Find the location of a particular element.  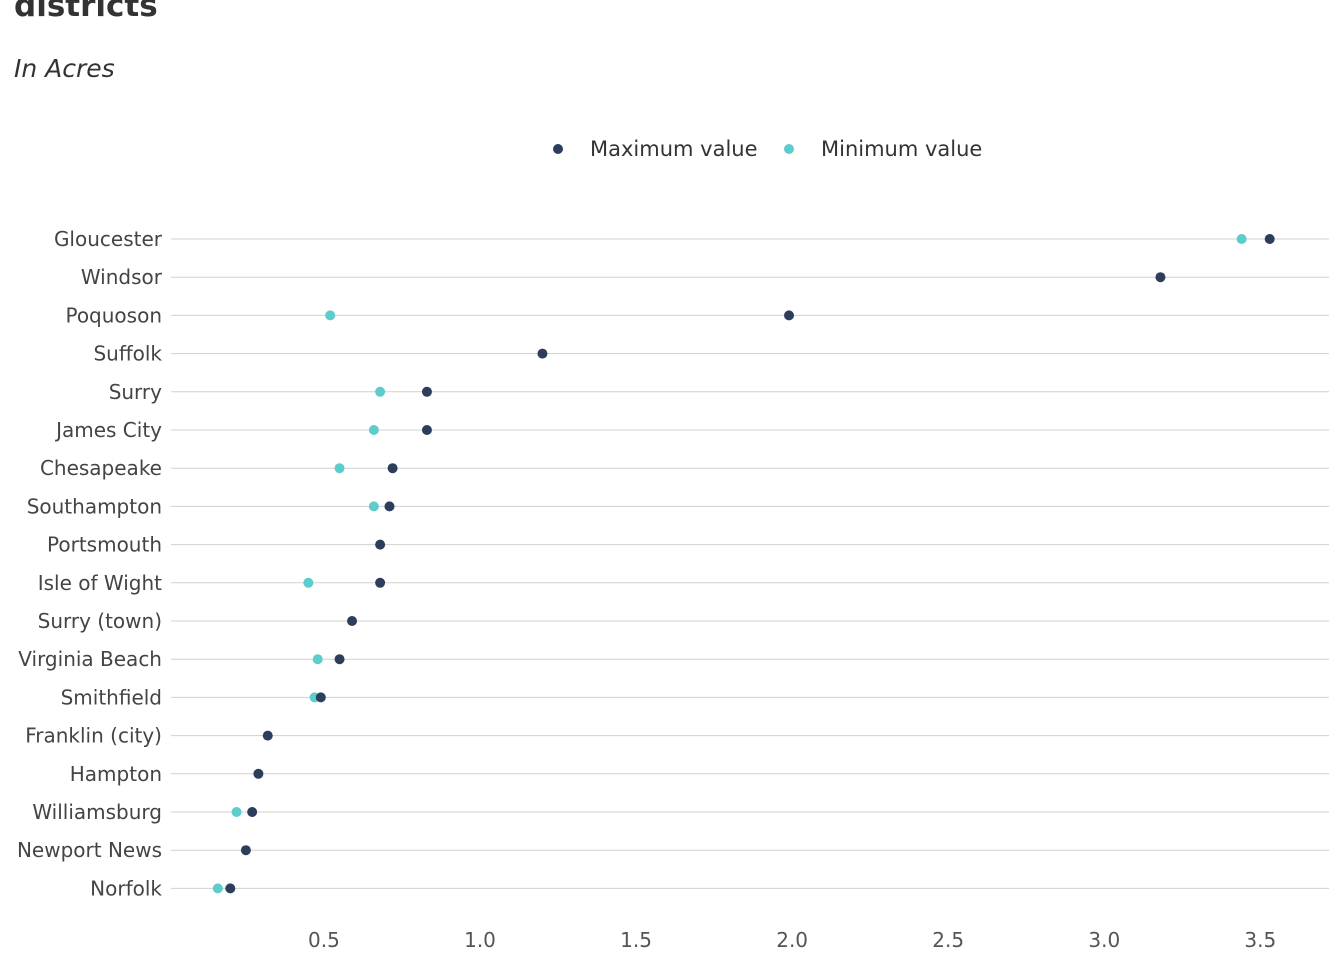

x-tick-label: 3.5 is located at coordinates (1260, 940).